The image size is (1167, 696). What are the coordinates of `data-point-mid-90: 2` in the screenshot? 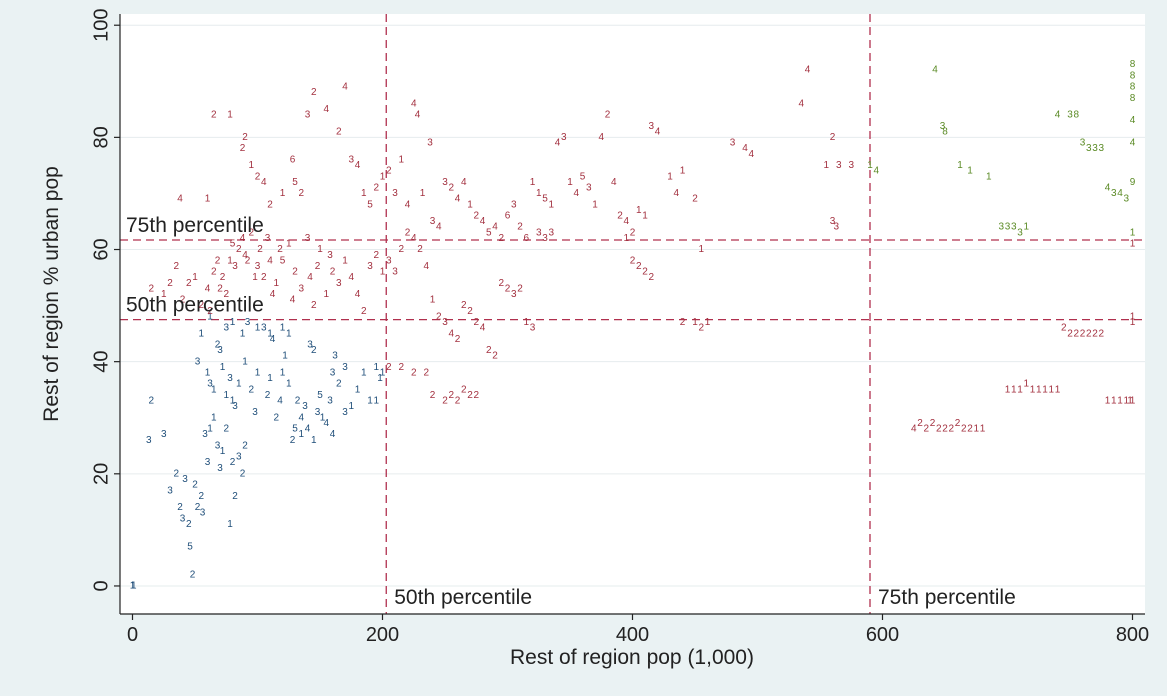 It's located at (183, 300).